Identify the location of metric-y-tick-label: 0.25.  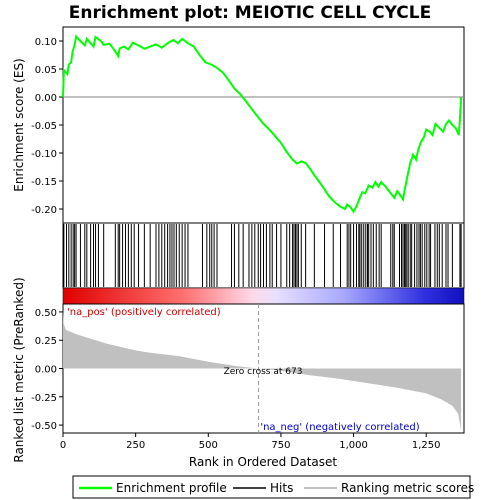
(46, 341).